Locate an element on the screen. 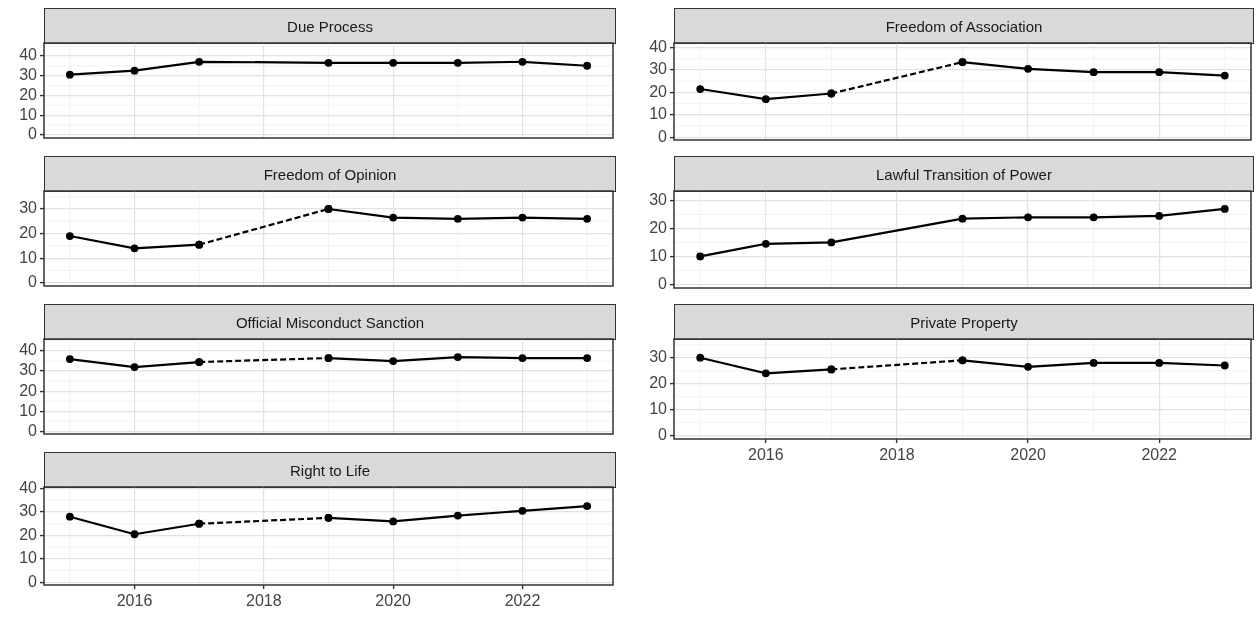 This screenshot has width=1257, height=622. chart-title: Private Property is located at coordinates (964, 322).